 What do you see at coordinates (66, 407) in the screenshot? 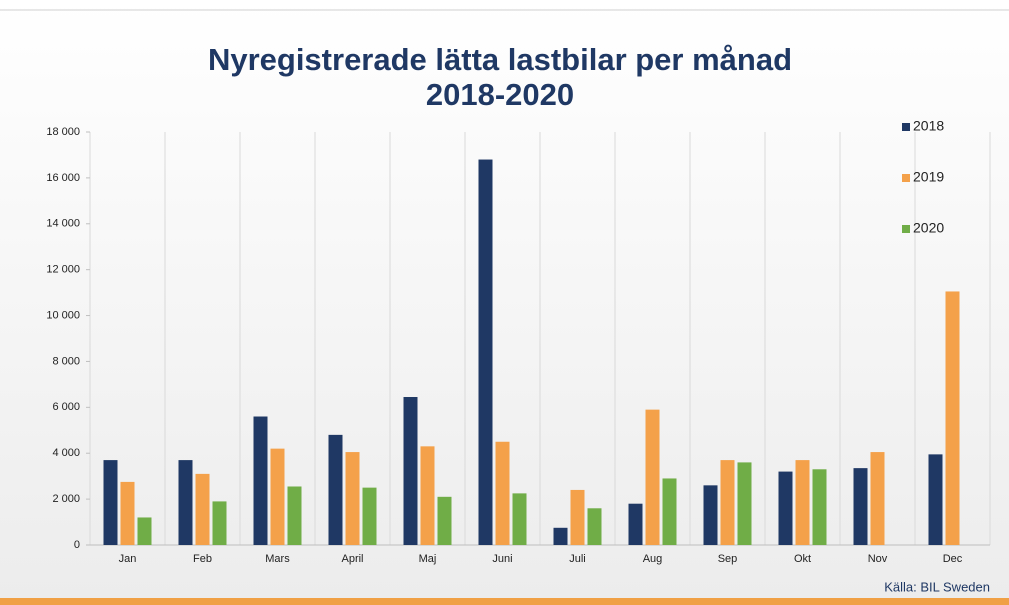
I see `y-tick-label: 6 000` at bounding box center [66, 407].